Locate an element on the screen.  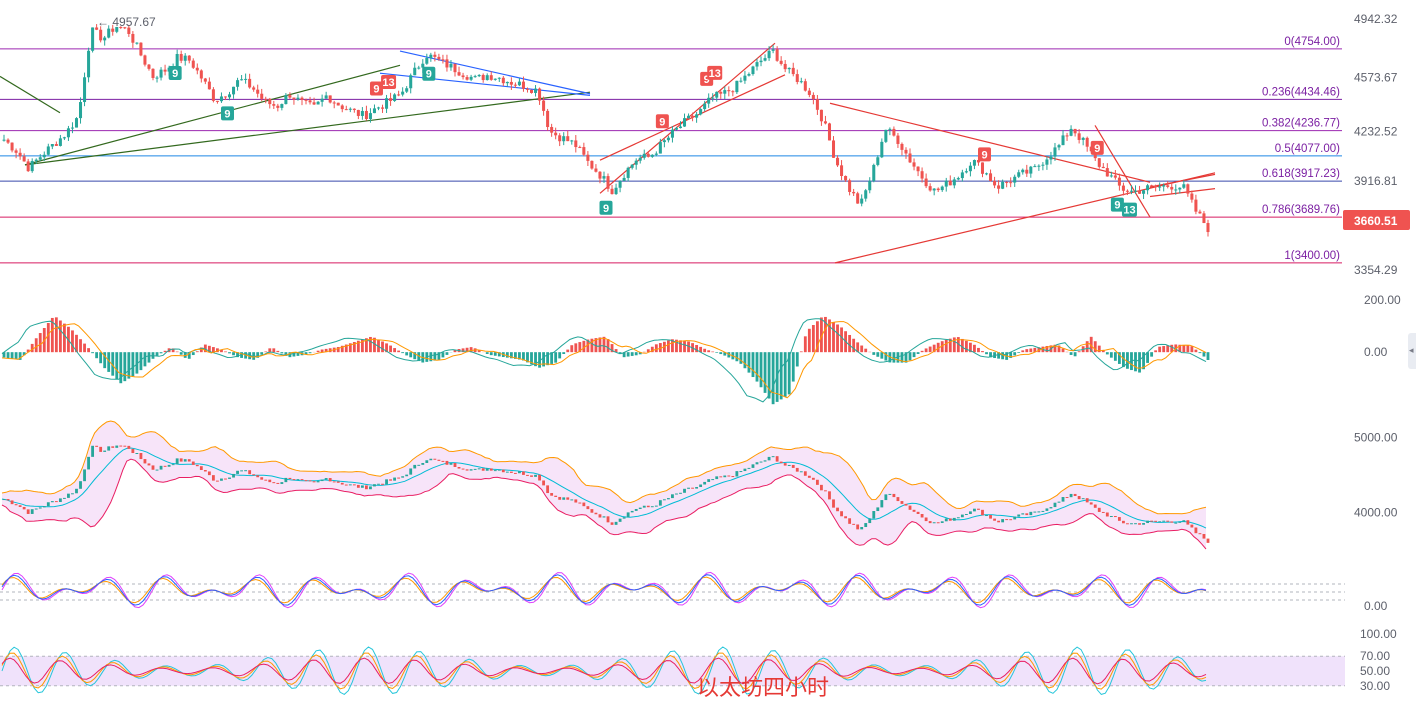
rsi-tick: 50.00 is located at coordinates (1375, 671).